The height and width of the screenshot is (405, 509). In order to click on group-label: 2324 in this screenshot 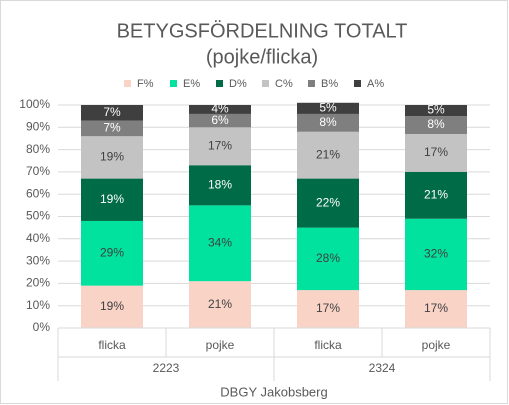, I will do `click(382, 368)`.